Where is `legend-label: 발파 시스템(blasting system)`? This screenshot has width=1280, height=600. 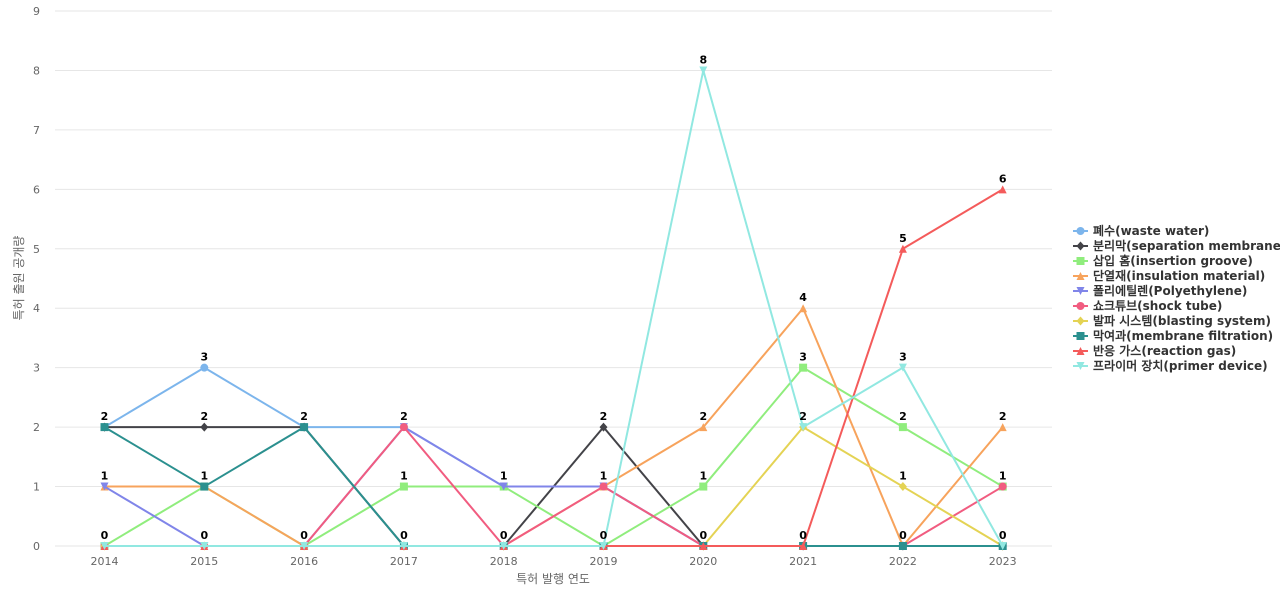 legend-label: 발파 시스템(blasting system) is located at coordinates (1182, 320).